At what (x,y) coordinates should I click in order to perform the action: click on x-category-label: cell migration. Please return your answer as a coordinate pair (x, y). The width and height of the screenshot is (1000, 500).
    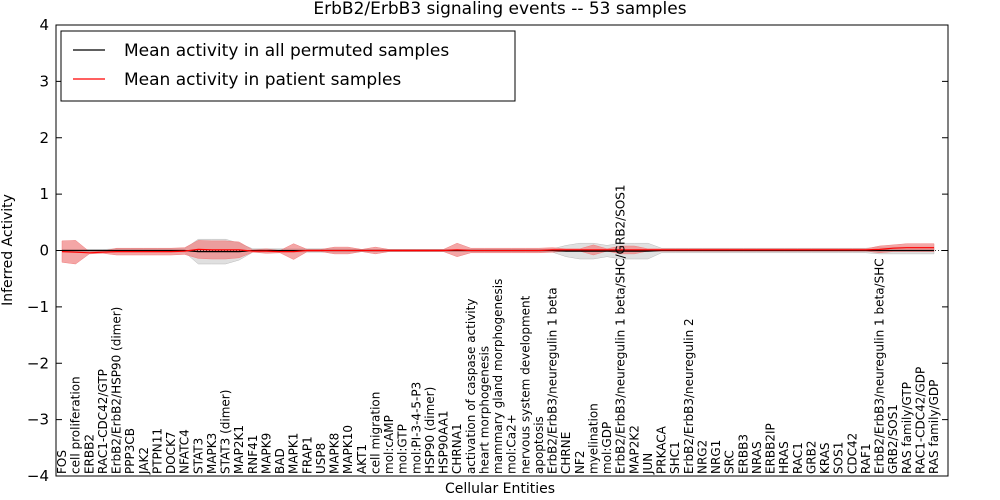
    Looking at the image, I should click on (375, 433).